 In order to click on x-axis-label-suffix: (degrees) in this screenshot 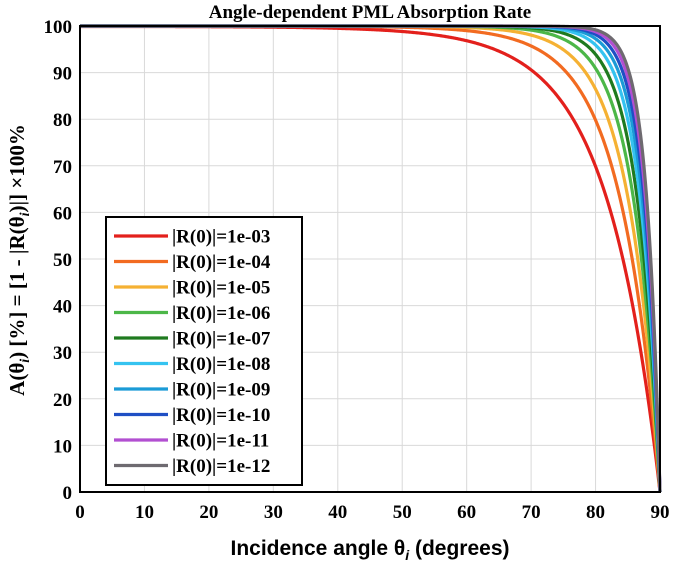, I will do `click(459, 548)`.